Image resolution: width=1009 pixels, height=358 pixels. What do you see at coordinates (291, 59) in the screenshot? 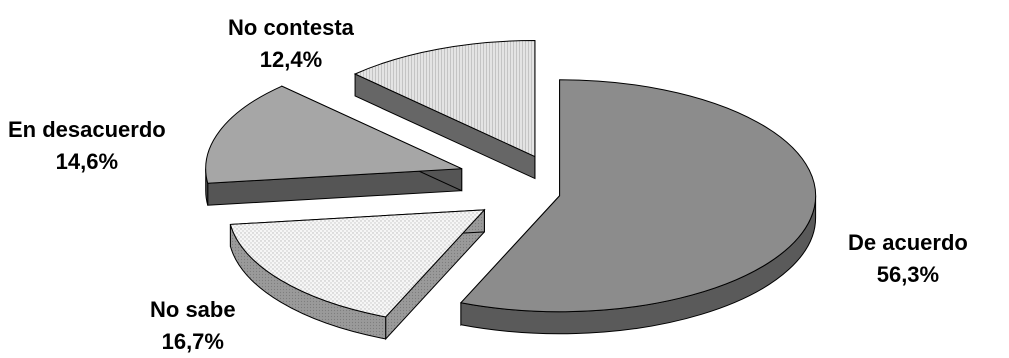
I see `slice-percent: 12,4%` at bounding box center [291, 59].